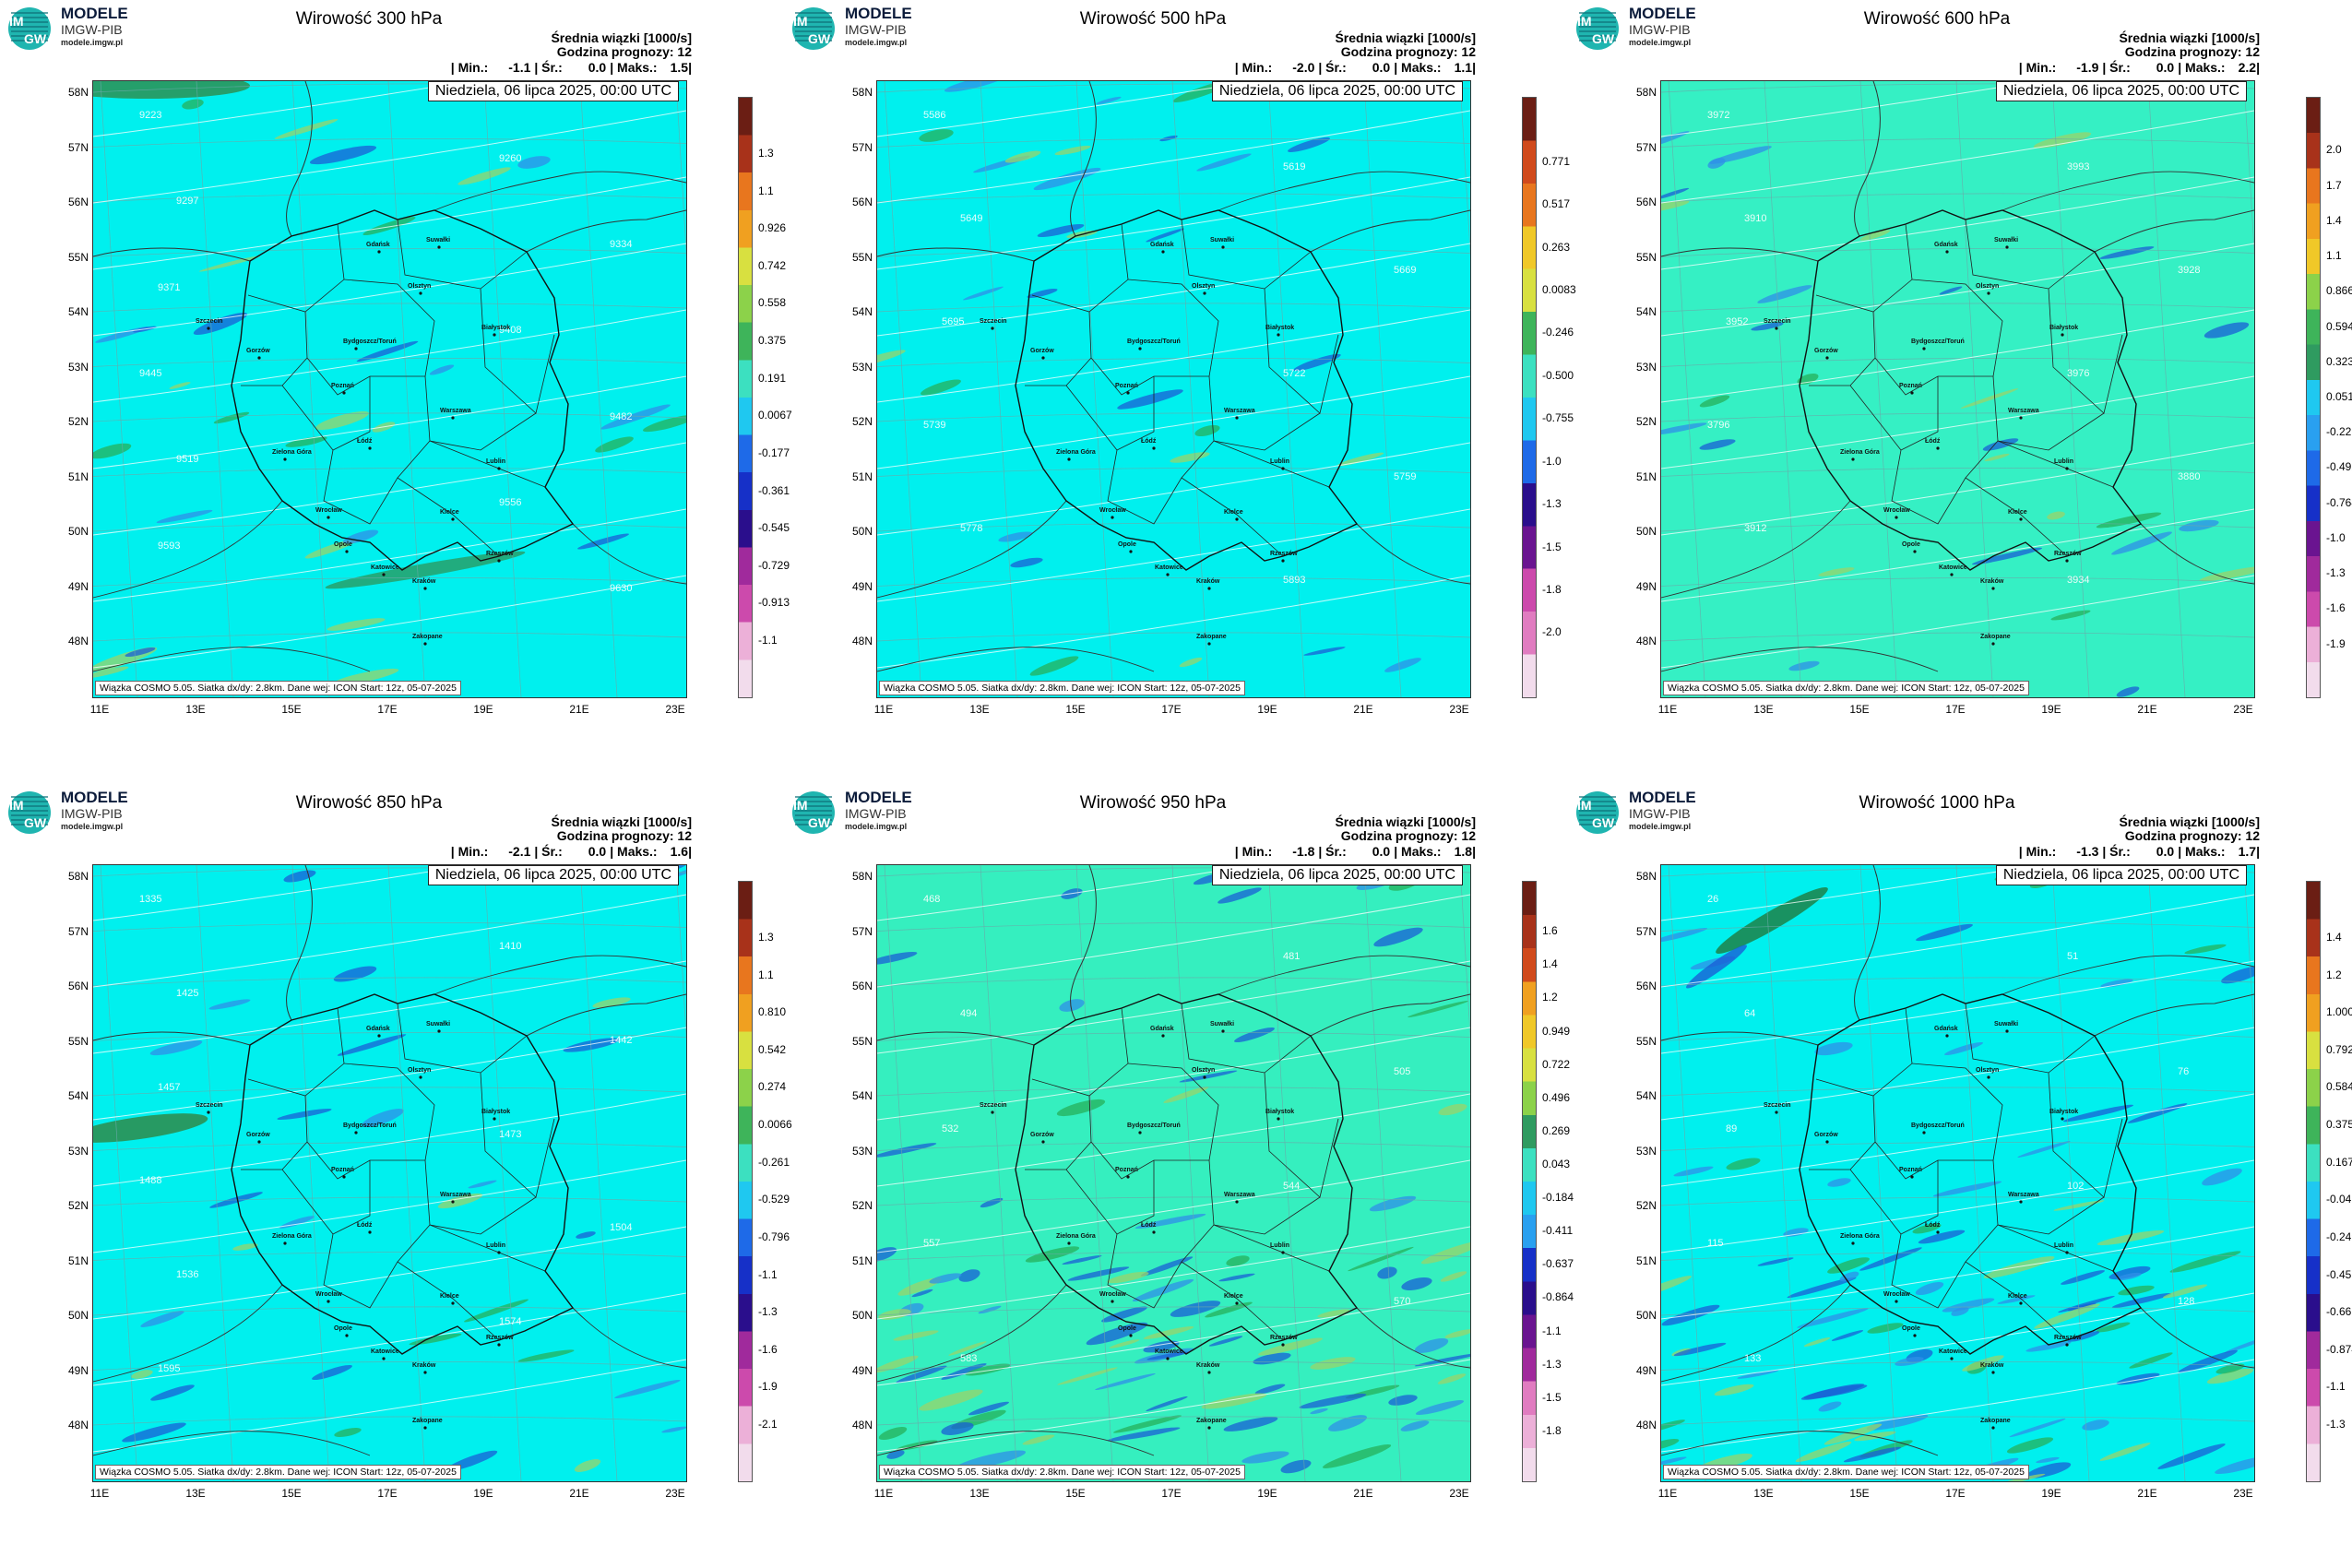 The width and height of the screenshot is (2352, 1568). What do you see at coordinates (1646, 147) in the screenshot?
I see `lat-label: 57N` at bounding box center [1646, 147].